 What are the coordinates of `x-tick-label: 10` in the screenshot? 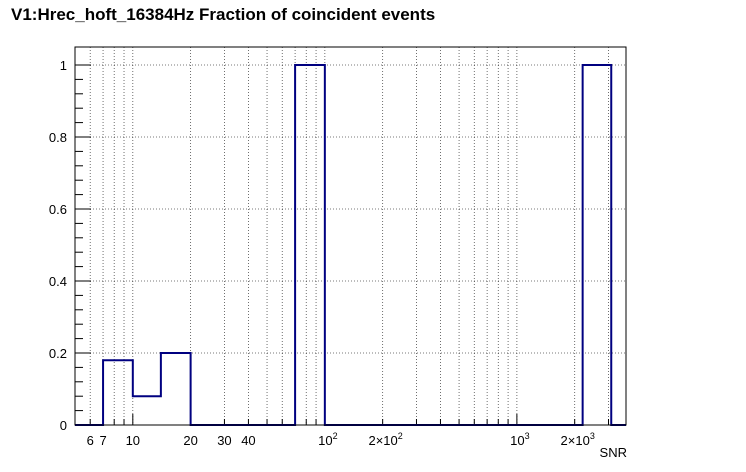 It's located at (133, 440).